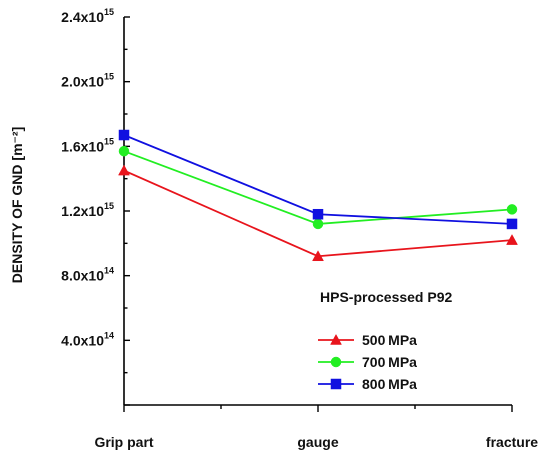  What do you see at coordinates (389, 340) in the screenshot?
I see `legend-label: 500 MPa` at bounding box center [389, 340].